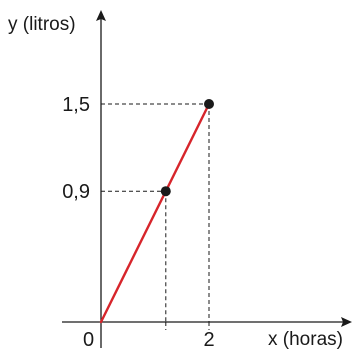 Image resolution: width=358 pixels, height=359 pixels. I want to click on y-tick-label: 1,5, so click(76, 105).